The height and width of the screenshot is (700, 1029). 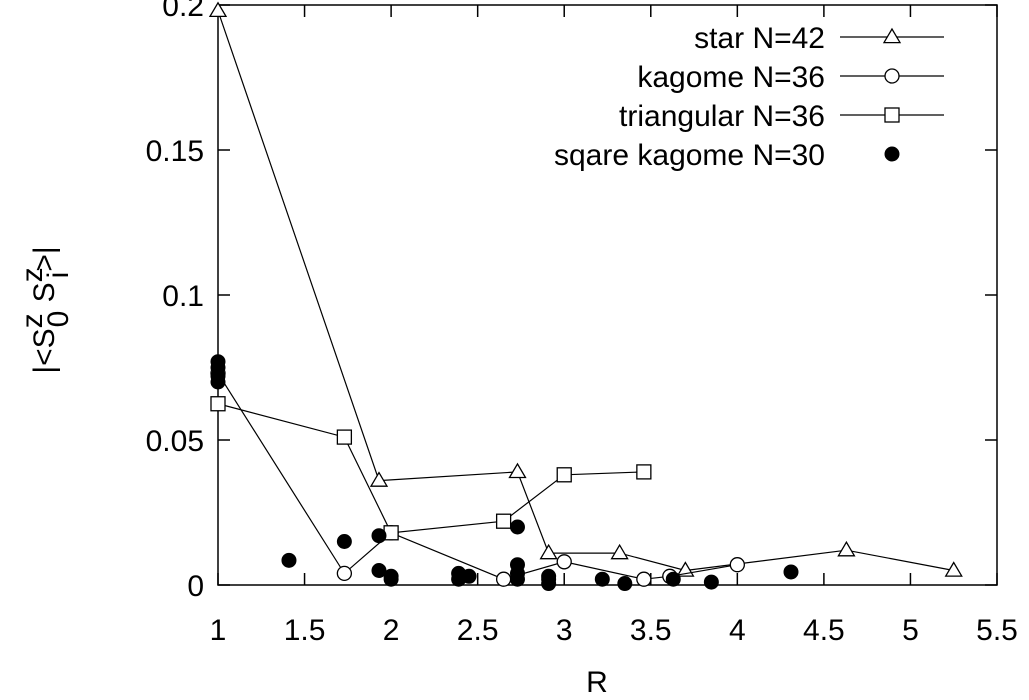 I want to click on series-line, so click(x=430, y=468).